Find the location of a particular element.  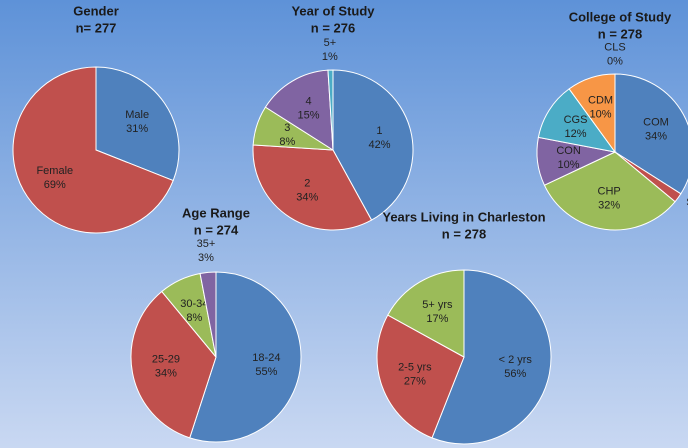

slice-value: 1% is located at coordinates (330, 57).